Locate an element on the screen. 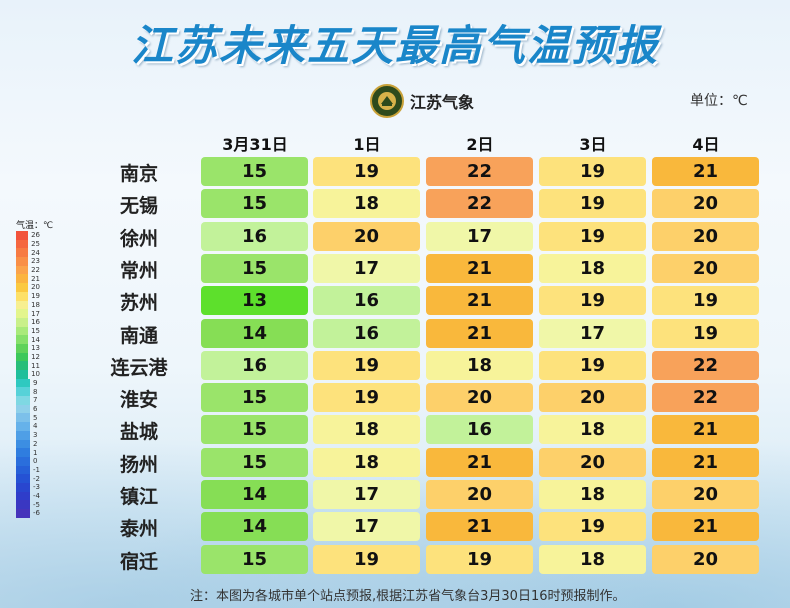  legend-row: -3 is located at coordinates (28, 487).